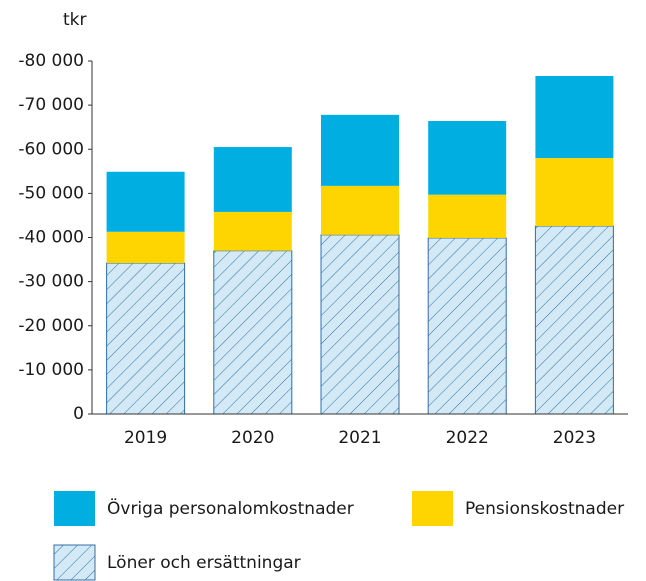 This screenshot has width=646, height=581. What do you see at coordinates (75, 20) in the screenshot?
I see `y-axis-label: tkr` at bounding box center [75, 20].